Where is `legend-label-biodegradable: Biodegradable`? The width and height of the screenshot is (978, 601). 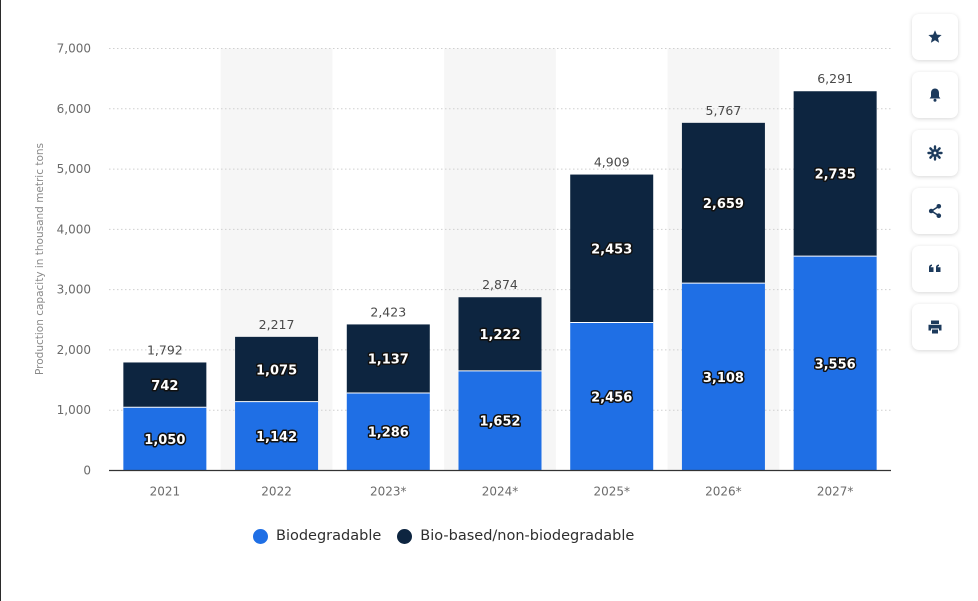
legend-label-biodegradable: Biodegradable is located at coordinates (329, 536).